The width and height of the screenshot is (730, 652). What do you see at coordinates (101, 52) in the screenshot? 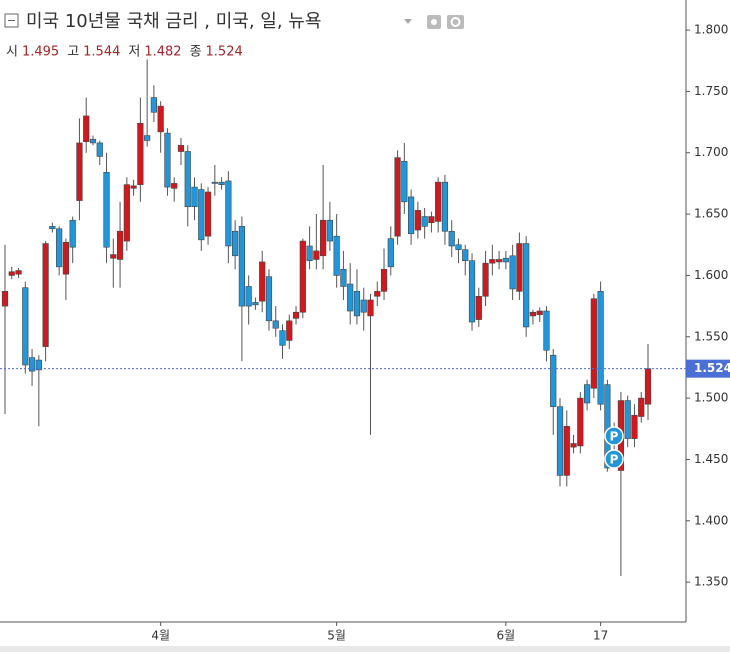
I see `ohlc-value: 1.544` at bounding box center [101, 52].